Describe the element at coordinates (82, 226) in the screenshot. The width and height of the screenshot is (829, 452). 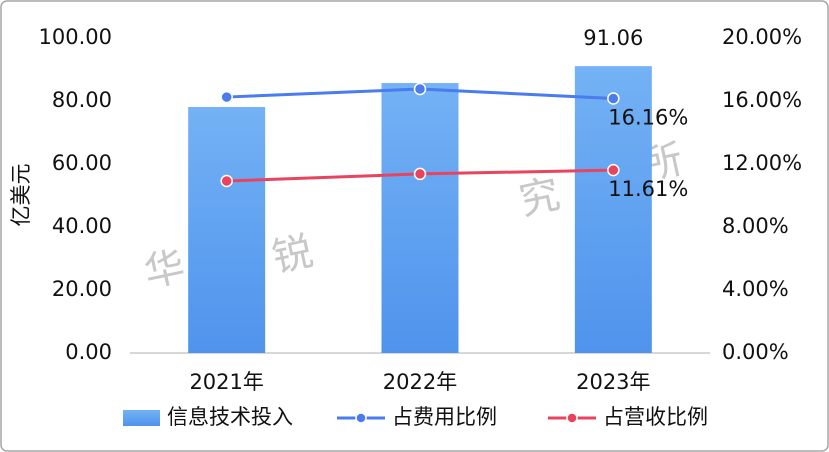
I see `y-tick-label: 40.00` at that location.